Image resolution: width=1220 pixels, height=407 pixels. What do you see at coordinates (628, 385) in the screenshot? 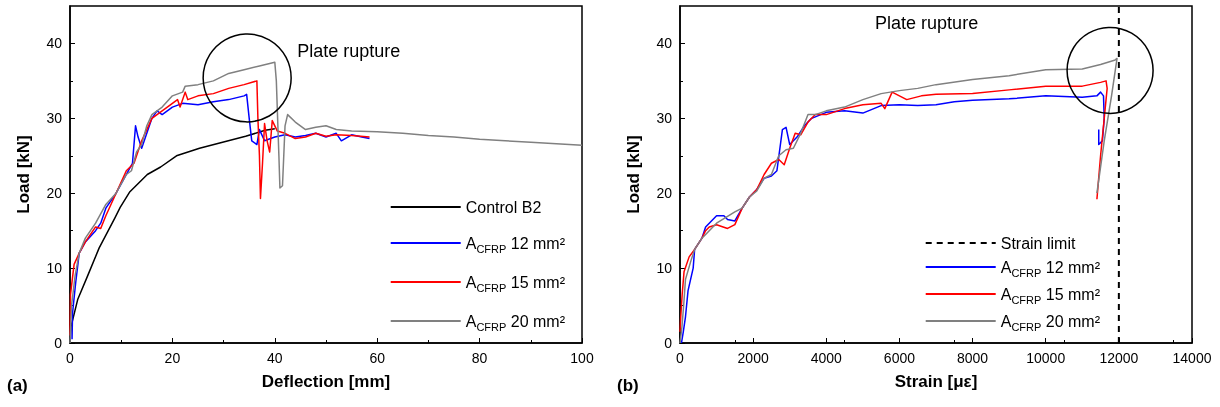
I see `text: (b)` at bounding box center [628, 385].